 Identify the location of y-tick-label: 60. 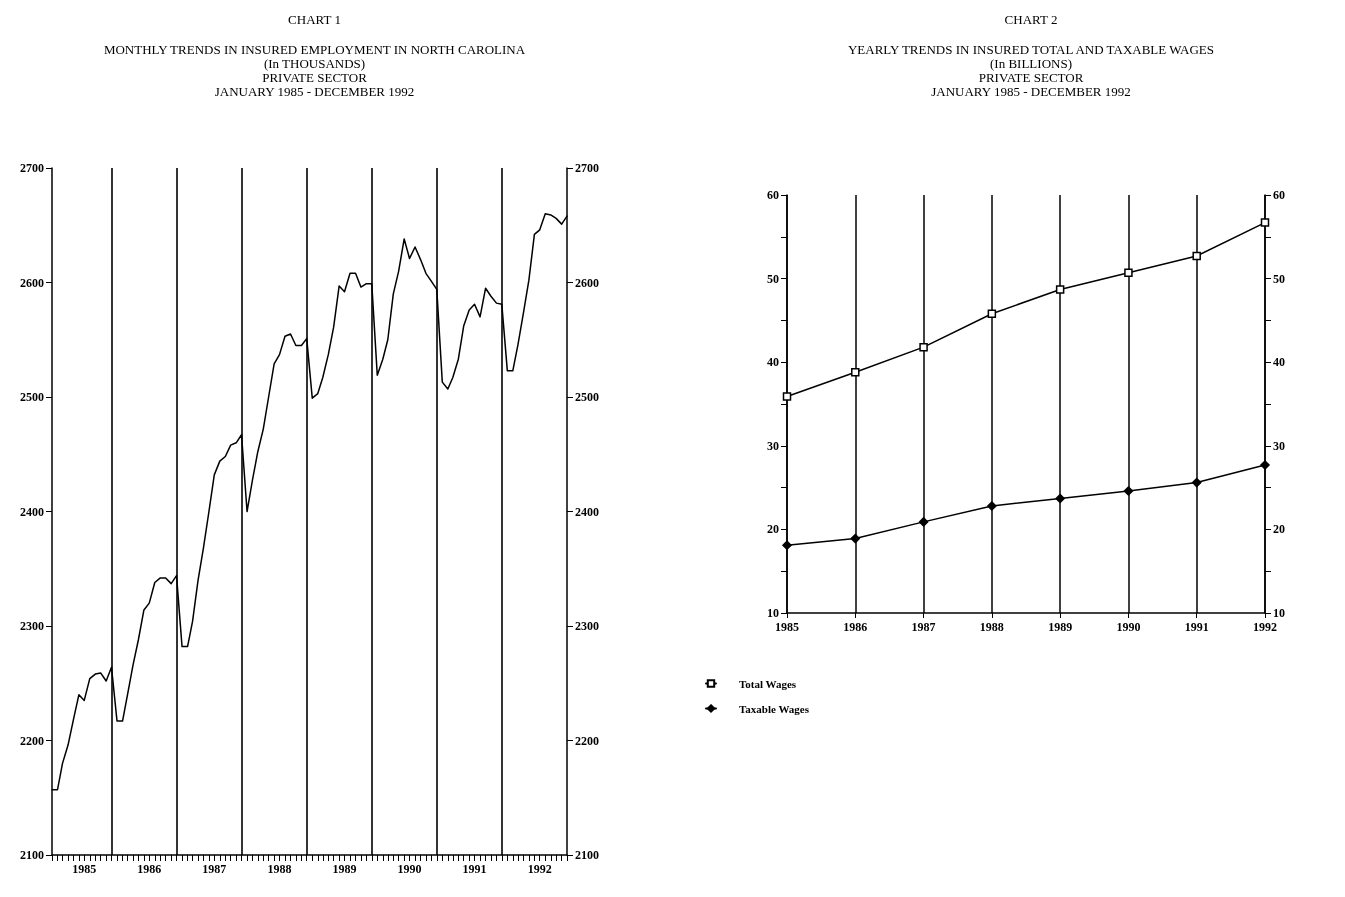
(773, 195).